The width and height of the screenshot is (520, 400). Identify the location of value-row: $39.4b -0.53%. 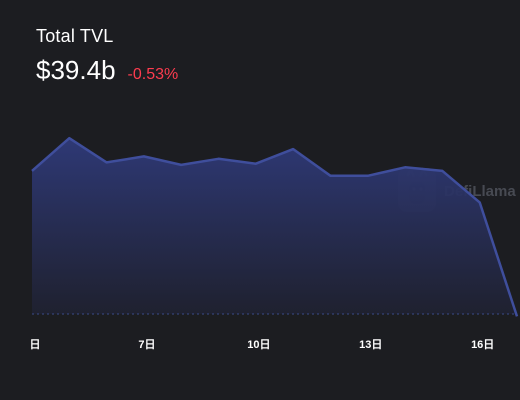
(107, 70).